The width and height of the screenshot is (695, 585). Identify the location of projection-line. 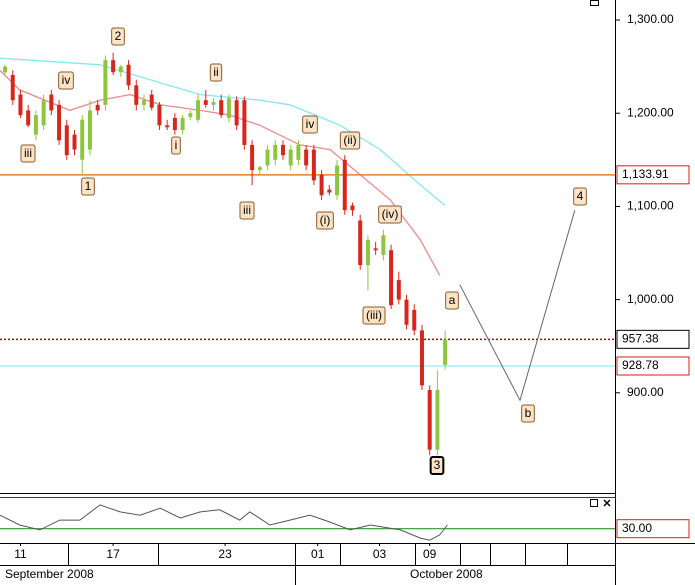
(517, 306).